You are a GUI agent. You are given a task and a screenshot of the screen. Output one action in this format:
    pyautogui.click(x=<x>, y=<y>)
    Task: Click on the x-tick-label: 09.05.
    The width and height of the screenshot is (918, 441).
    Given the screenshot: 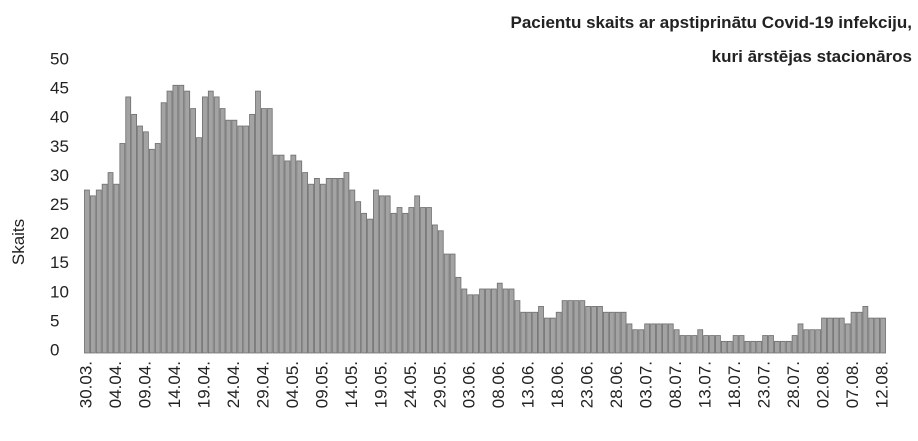 What is the action you would take?
    pyautogui.click(x=321, y=384)
    